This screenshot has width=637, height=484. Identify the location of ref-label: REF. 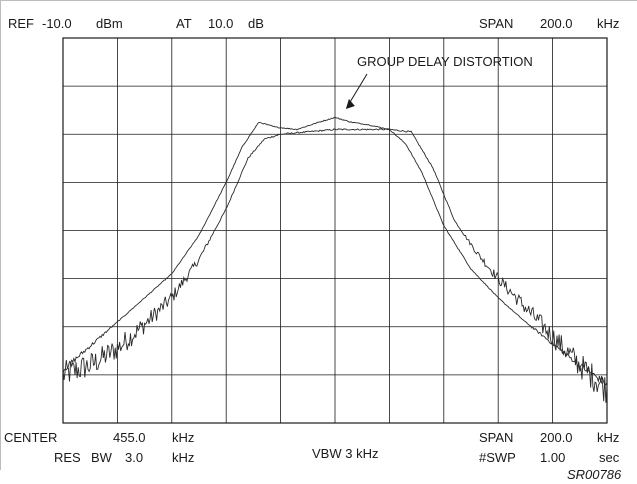
(21, 23).